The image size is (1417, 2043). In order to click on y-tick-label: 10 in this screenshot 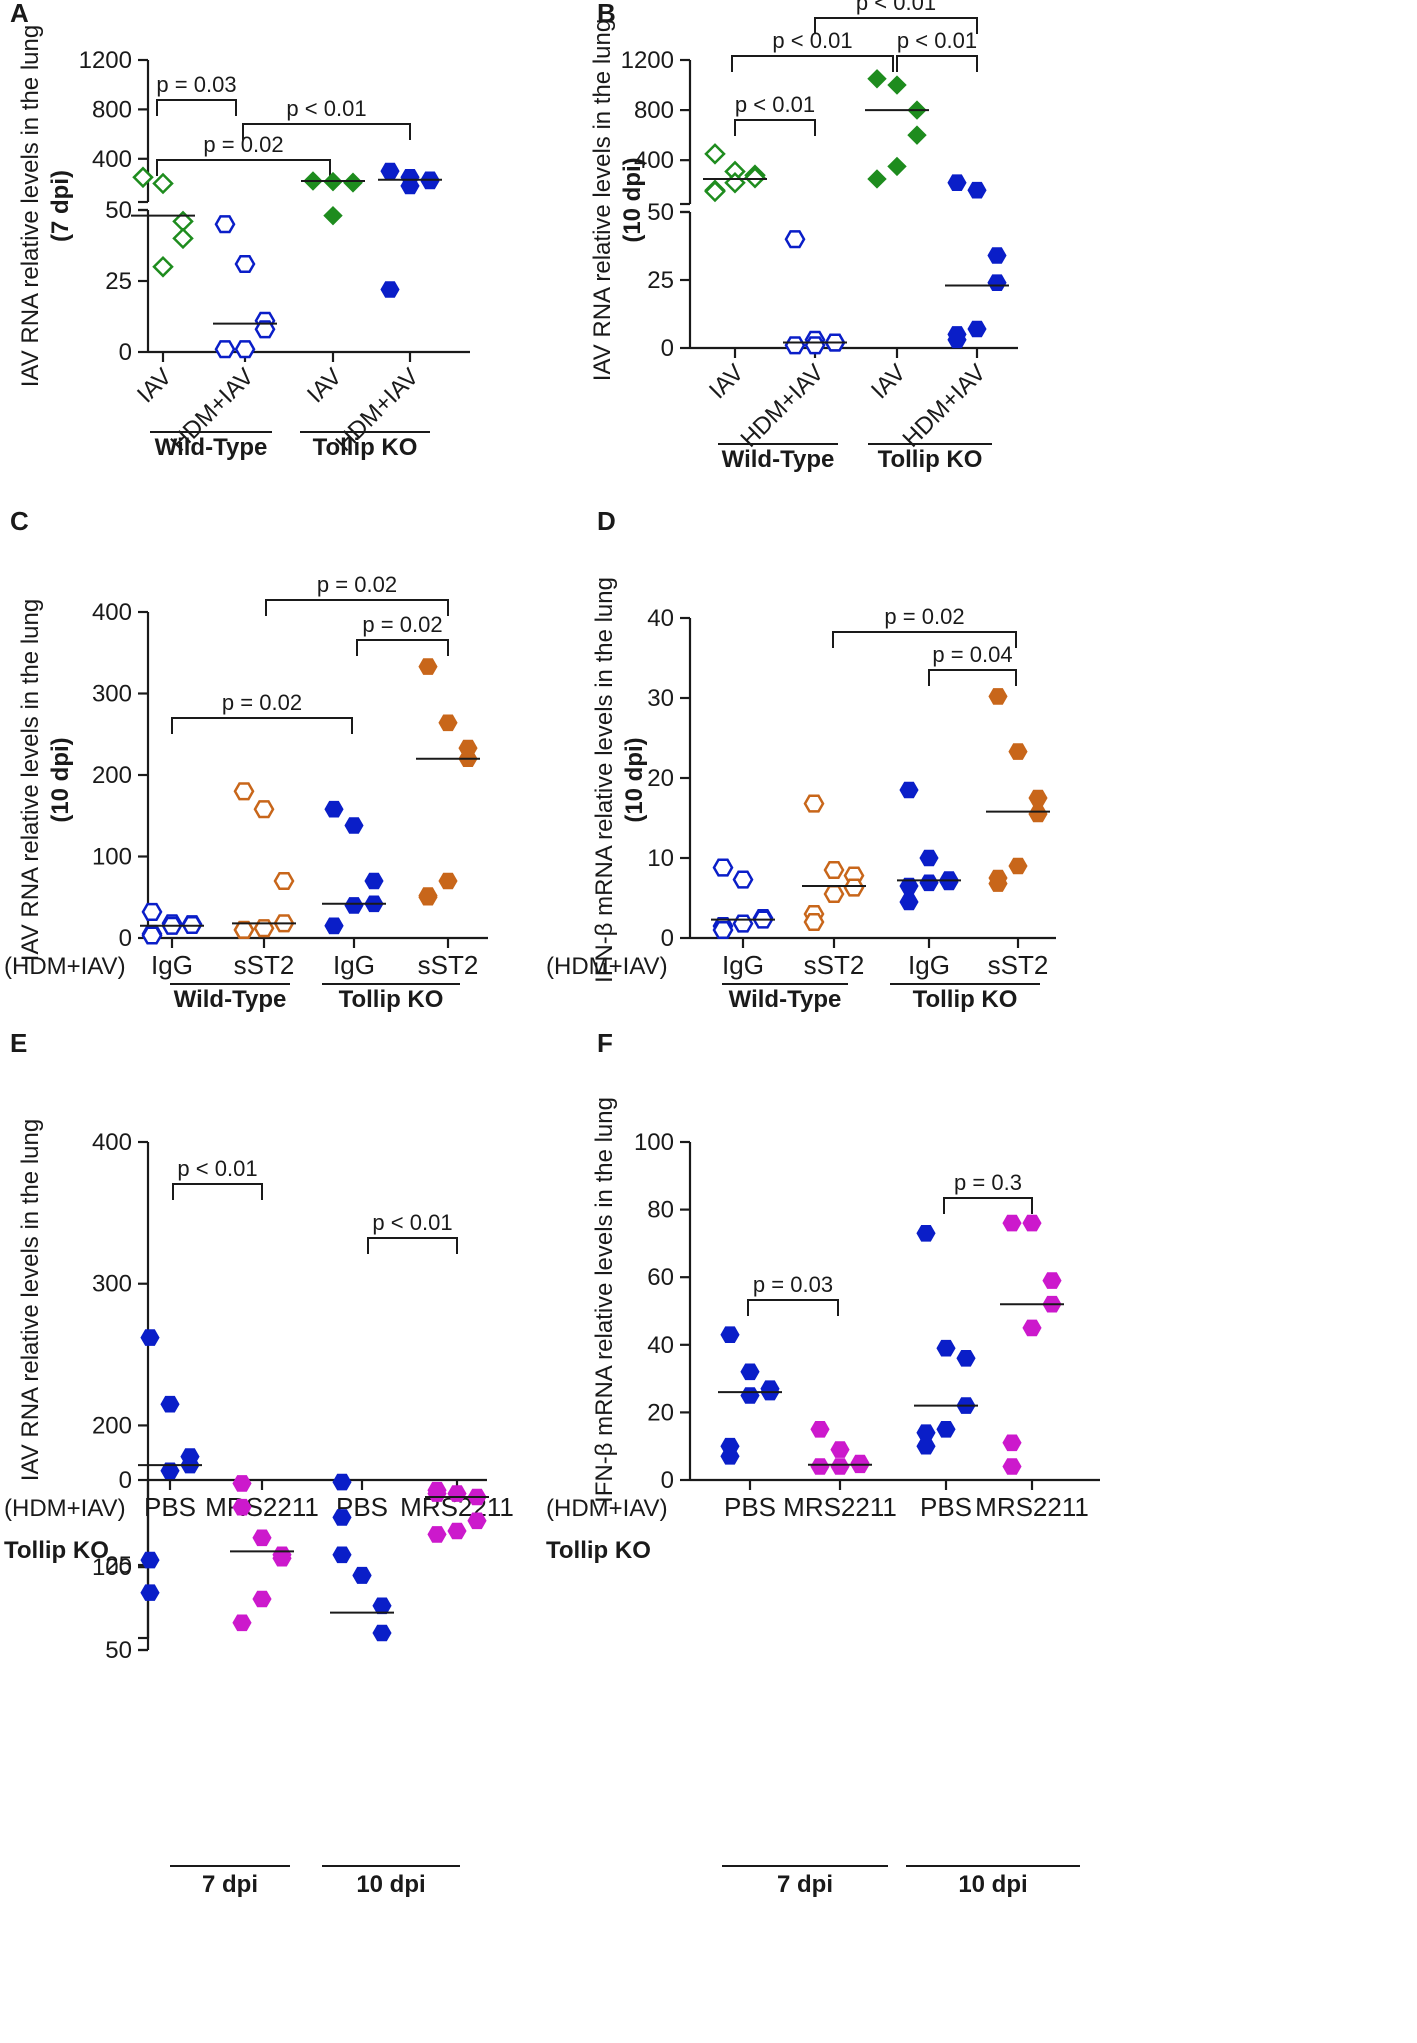, I will do `click(660, 858)`.